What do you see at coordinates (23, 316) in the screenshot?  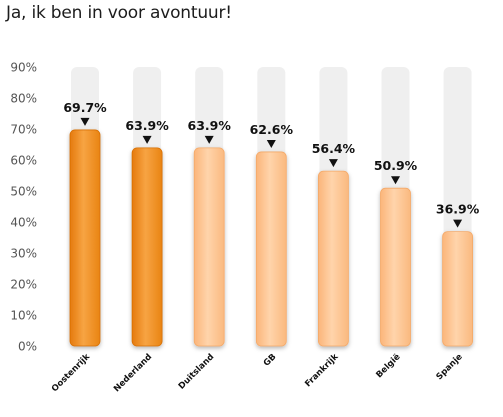 I see `y-tick-label: 10%` at bounding box center [23, 316].